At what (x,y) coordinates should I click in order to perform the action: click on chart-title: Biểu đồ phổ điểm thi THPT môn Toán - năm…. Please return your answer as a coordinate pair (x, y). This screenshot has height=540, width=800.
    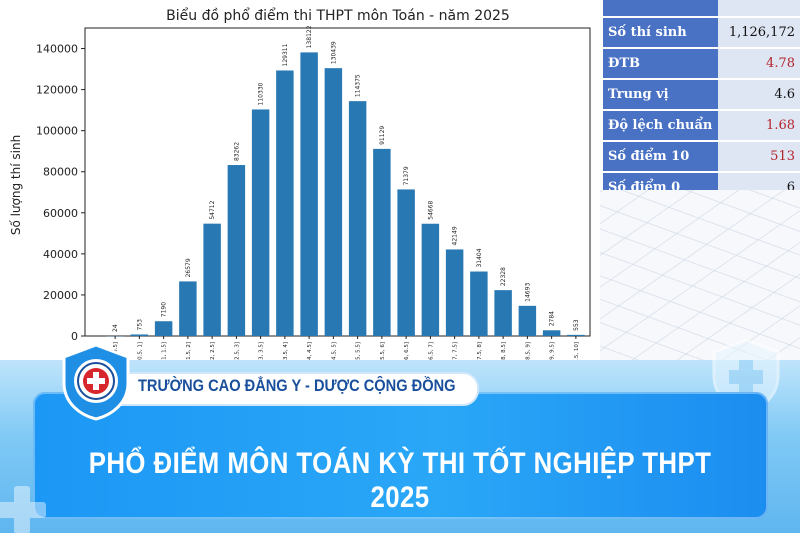
    Looking at the image, I should click on (338, 15).